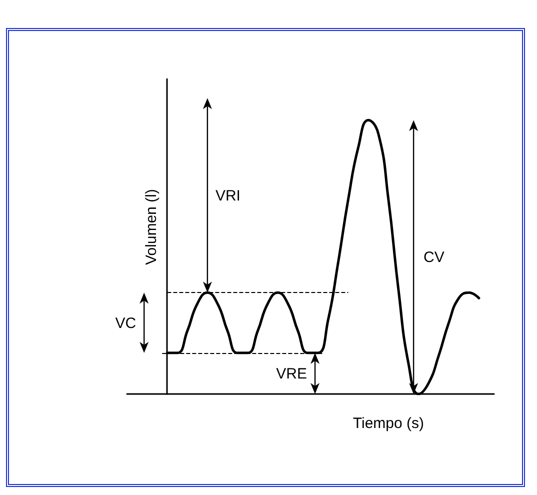  Describe the element at coordinates (388, 423) in the screenshot. I see `x-axis-title: Tiempo (s)` at that location.